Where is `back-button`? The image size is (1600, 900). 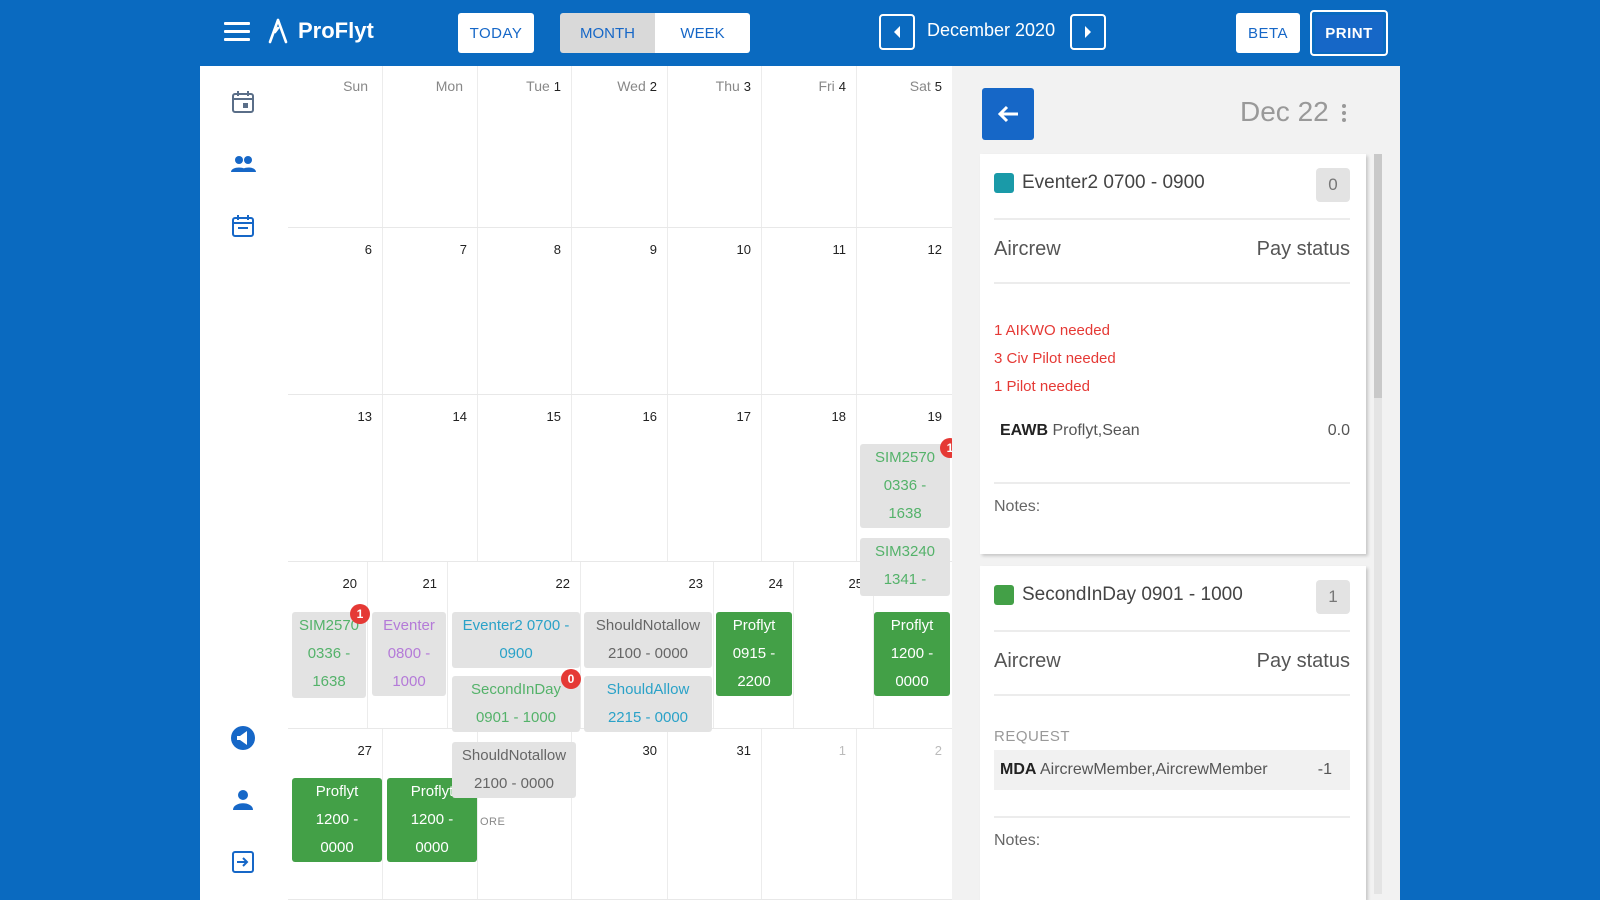 back-button is located at coordinates (1008, 114).